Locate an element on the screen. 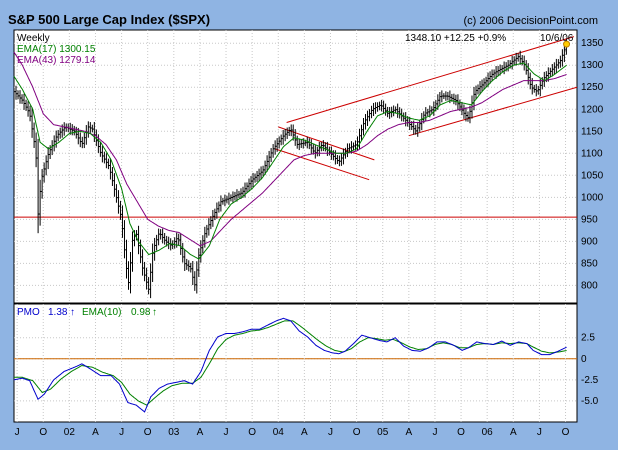  x-tick-label: 04 is located at coordinates (279, 432).